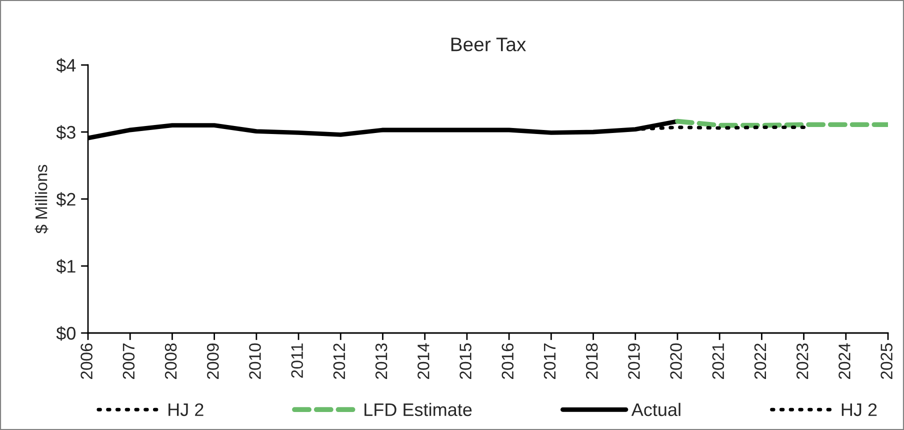 The height and width of the screenshot is (430, 904). Describe the element at coordinates (255, 361) in the screenshot. I see `x-tick-label: 2010` at that location.